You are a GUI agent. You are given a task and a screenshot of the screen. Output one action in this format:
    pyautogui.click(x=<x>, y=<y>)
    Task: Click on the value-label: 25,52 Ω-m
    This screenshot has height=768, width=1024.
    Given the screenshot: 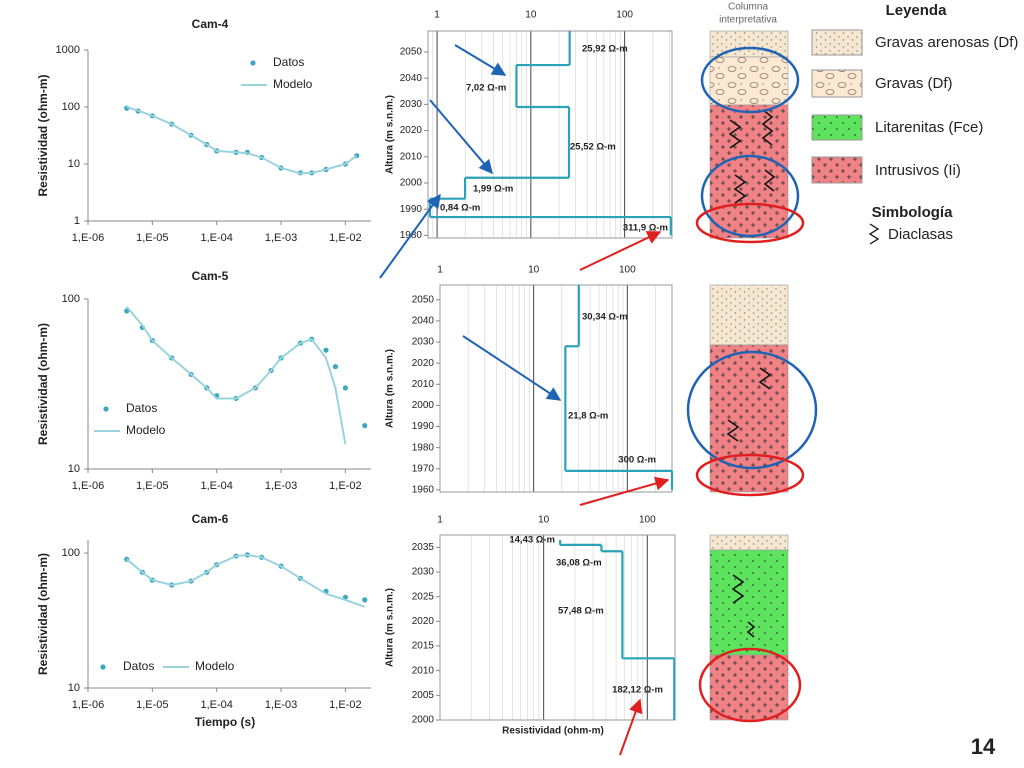 What is the action you would take?
    pyautogui.click(x=593, y=147)
    